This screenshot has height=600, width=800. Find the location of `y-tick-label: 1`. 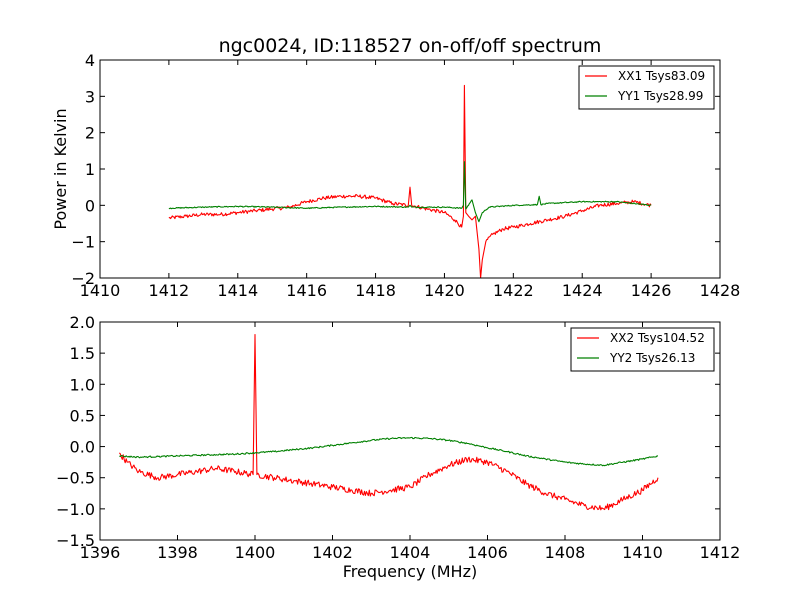

y-tick-label: 1 is located at coordinates (90, 169).